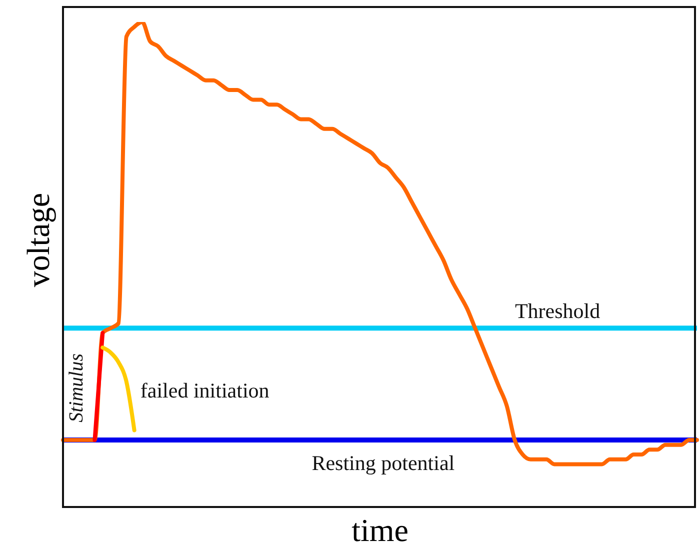 This screenshot has width=700, height=548. I want to click on series-label: failed initiation, so click(205, 390).